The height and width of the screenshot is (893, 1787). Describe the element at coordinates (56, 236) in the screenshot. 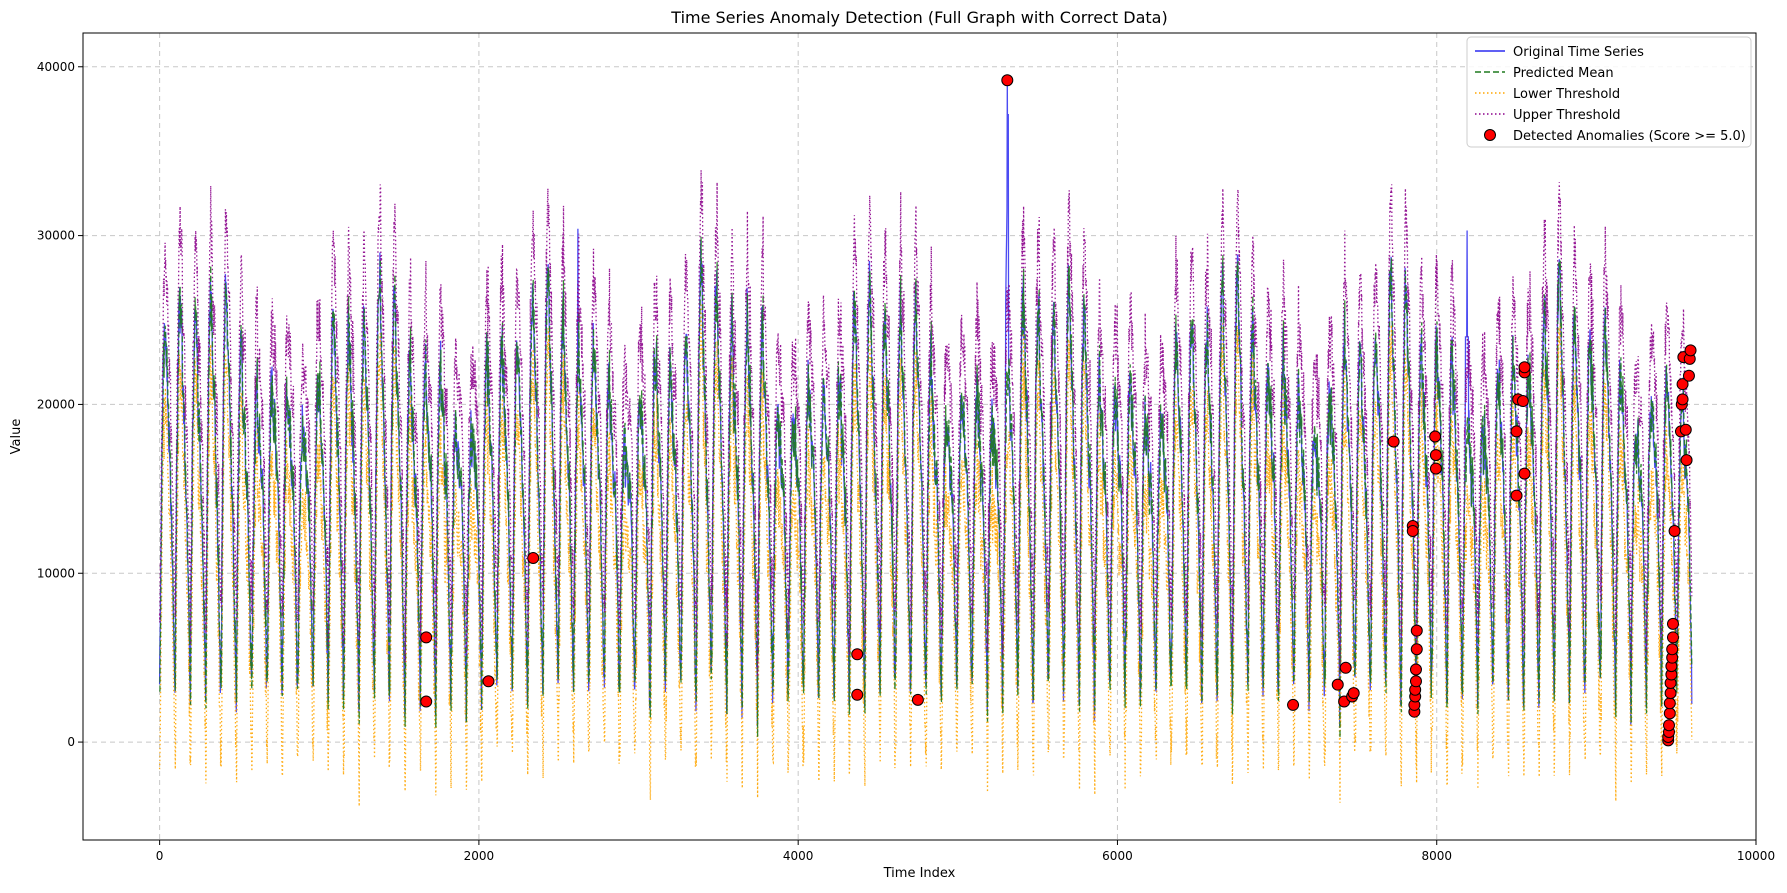

I see `y-tick-label: 30000` at that location.